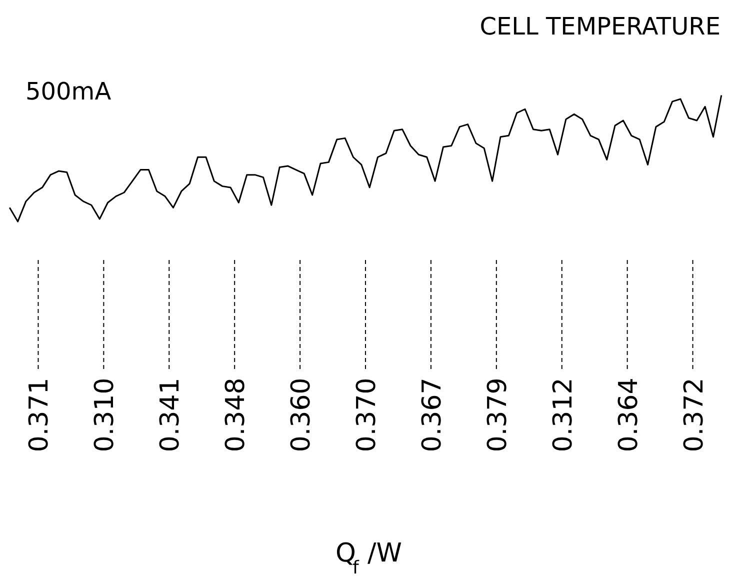 The image size is (730, 583). What do you see at coordinates (39, 415) in the screenshot?
I see `data-label: 0.371` at bounding box center [39, 415].